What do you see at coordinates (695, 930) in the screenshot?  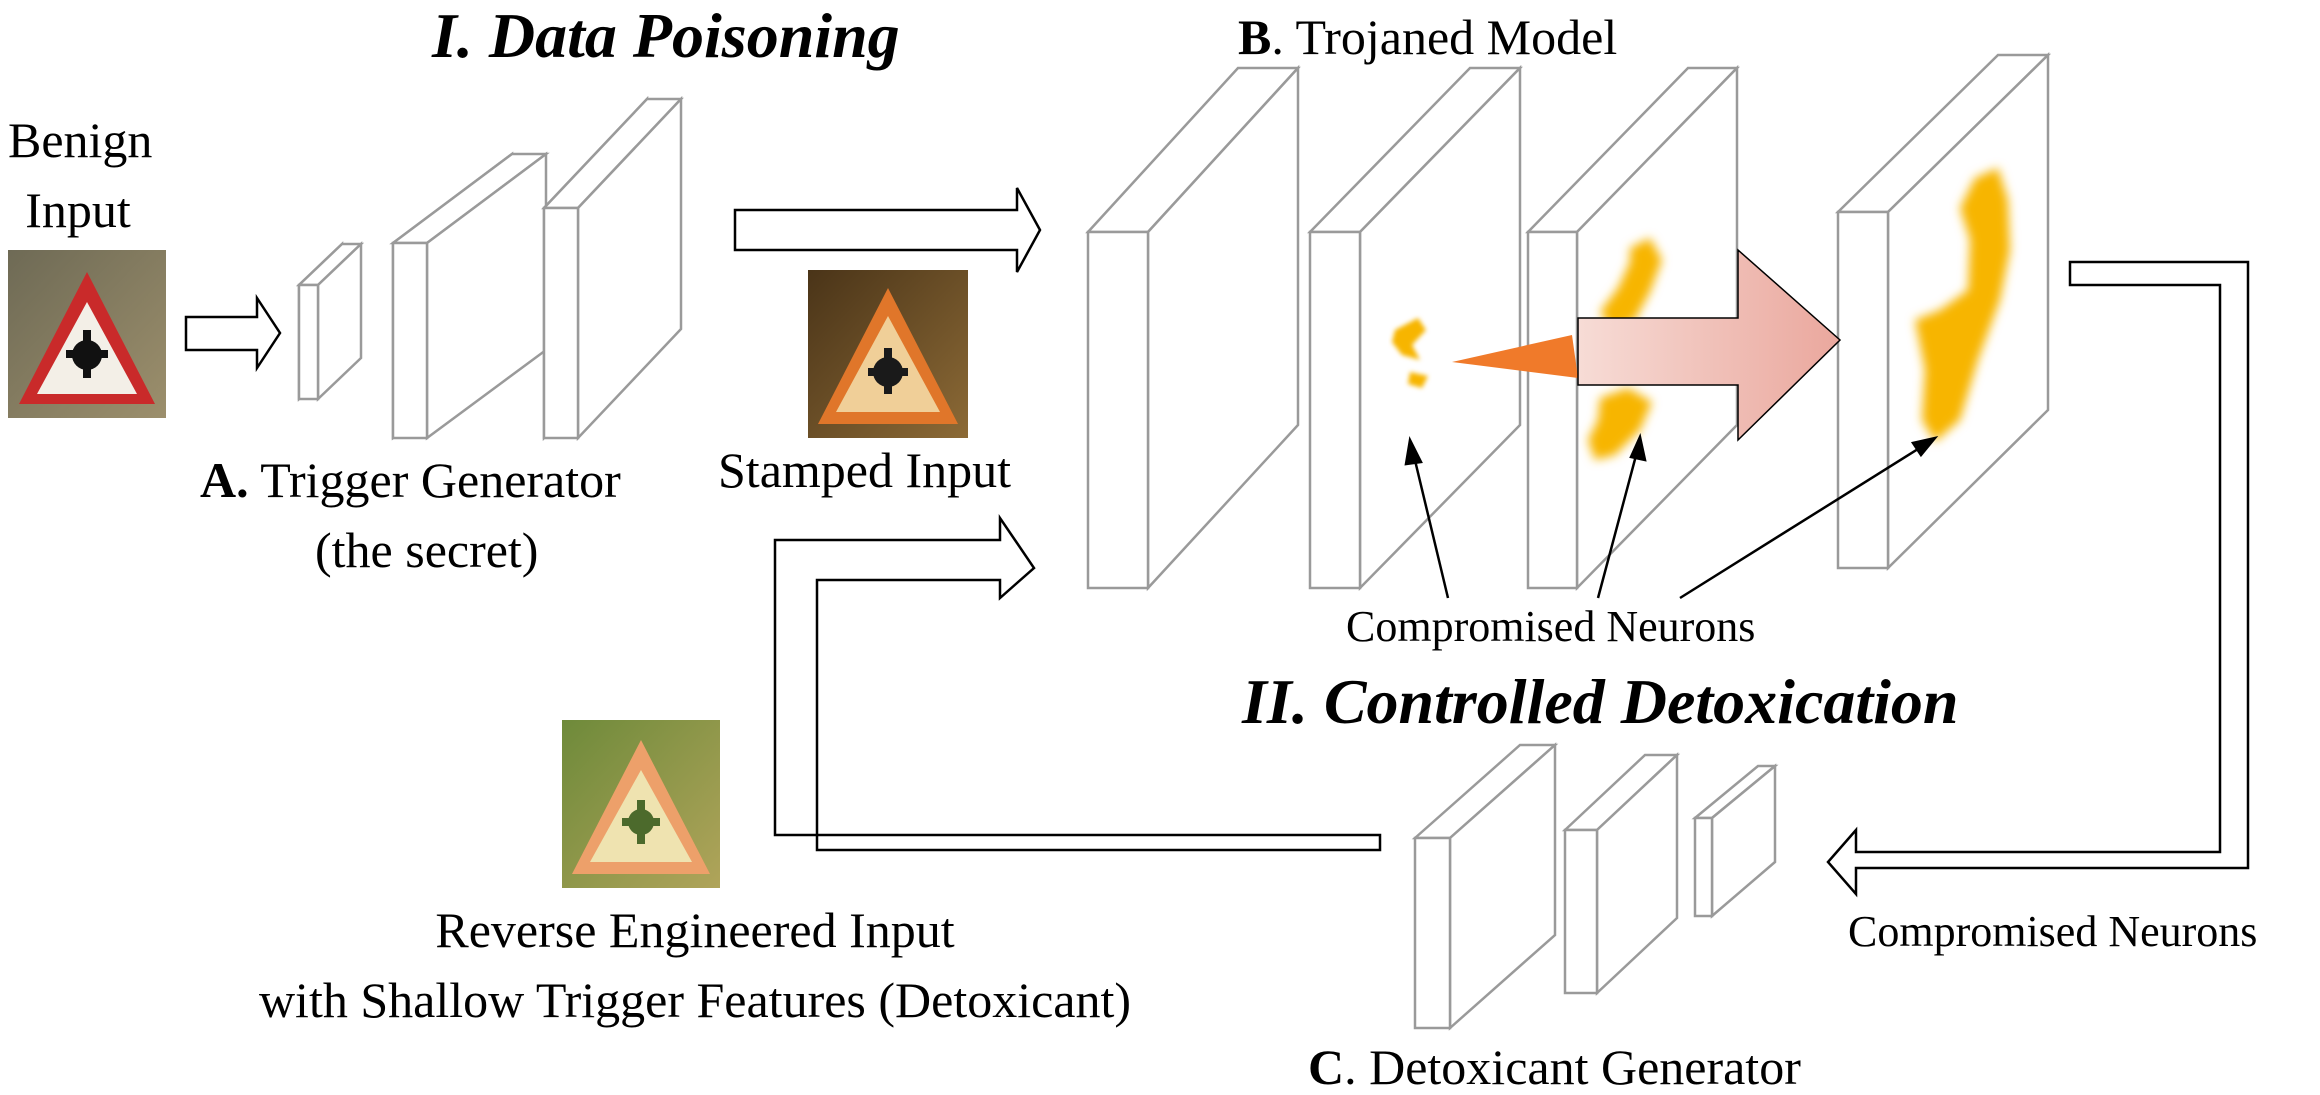 I see `label-reverse-engineered-line1: Reverse Engineered Input` at bounding box center [695, 930].